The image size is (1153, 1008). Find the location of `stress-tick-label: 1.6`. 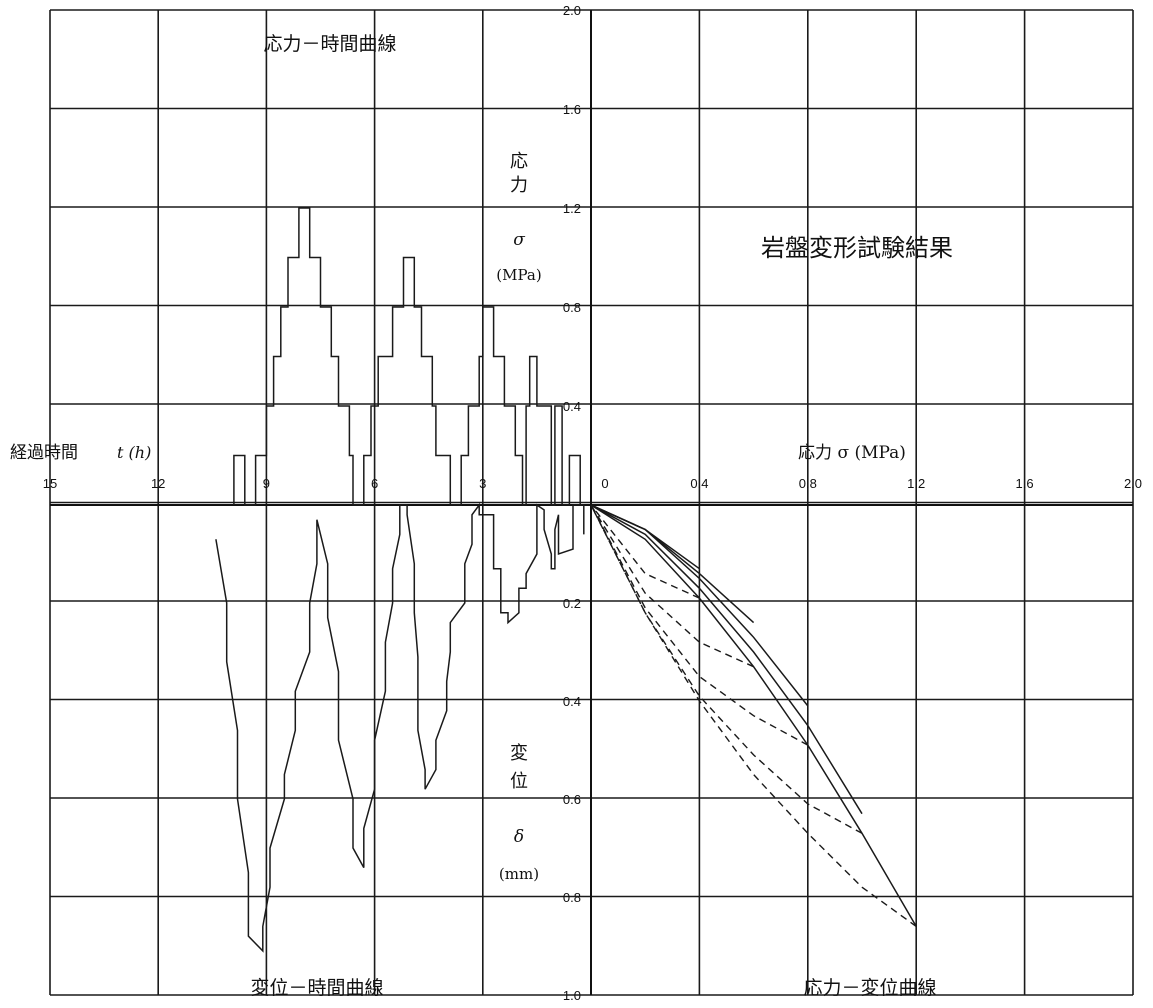

stress-tick-label: 1.6 is located at coordinates (572, 109).